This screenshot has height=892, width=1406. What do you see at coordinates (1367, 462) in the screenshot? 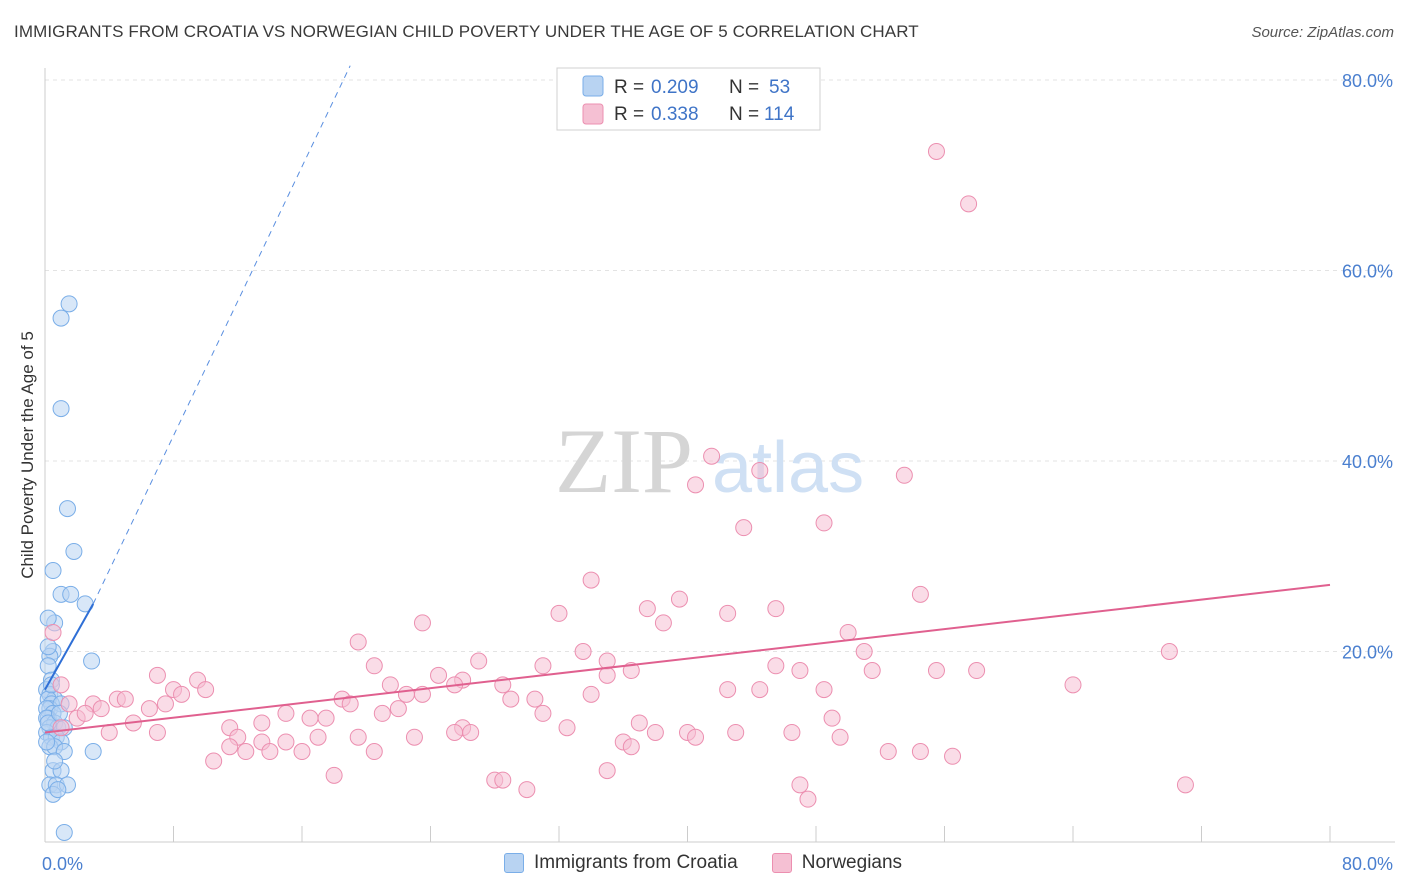
I see `y-tick-label: 40.0%` at bounding box center [1367, 462].